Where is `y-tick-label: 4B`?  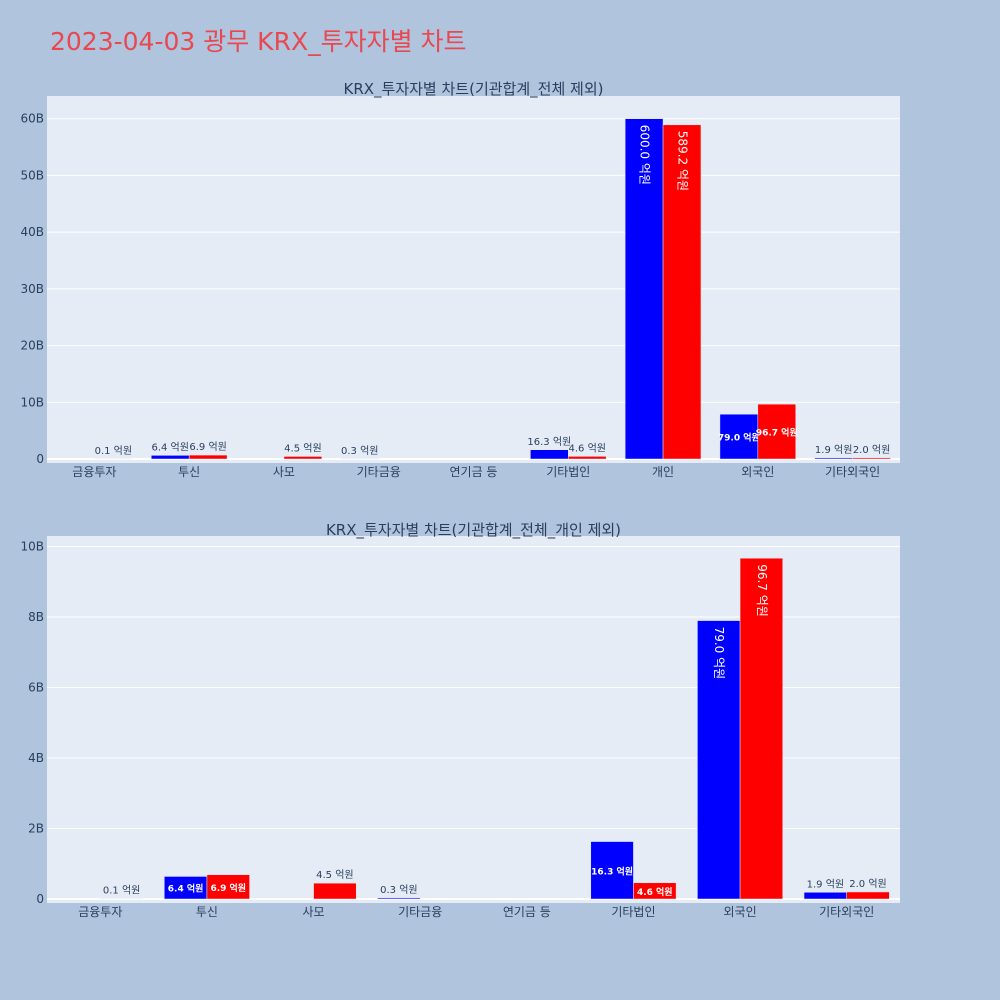
y-tick-label: 4B is located at coordinates (36, 758).